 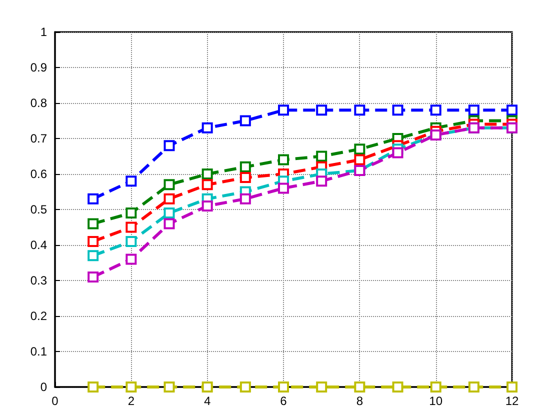 I want to click on x-tick-label: 10, so click(x=436, y=400).